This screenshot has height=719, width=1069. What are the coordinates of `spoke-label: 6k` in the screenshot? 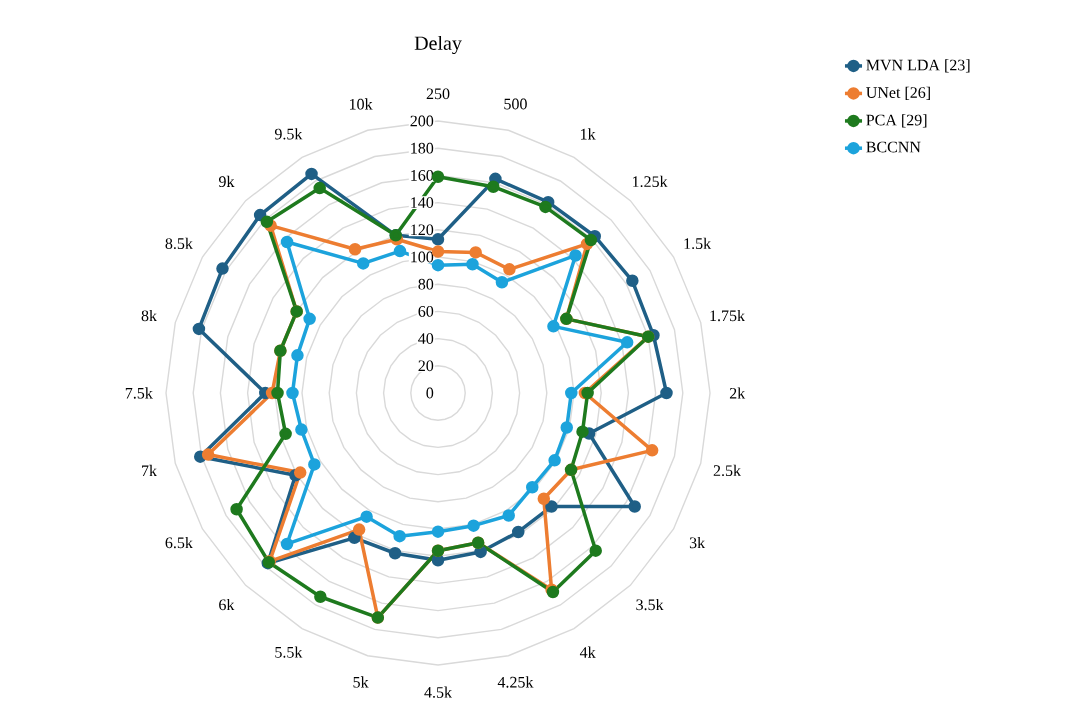 It's located at (227, 604).